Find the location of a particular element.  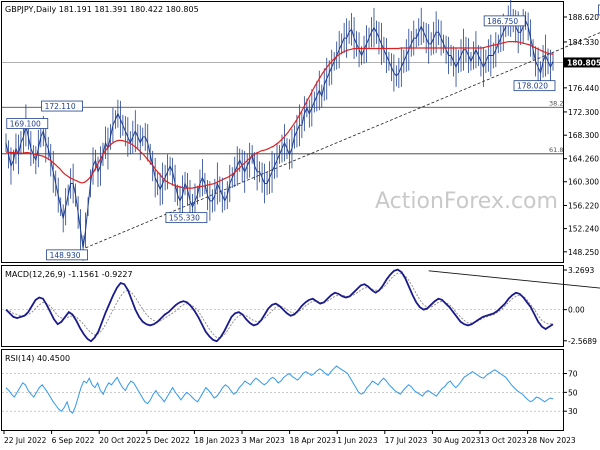

annotation-label: 172.110 is located at coordinates (60, 106).